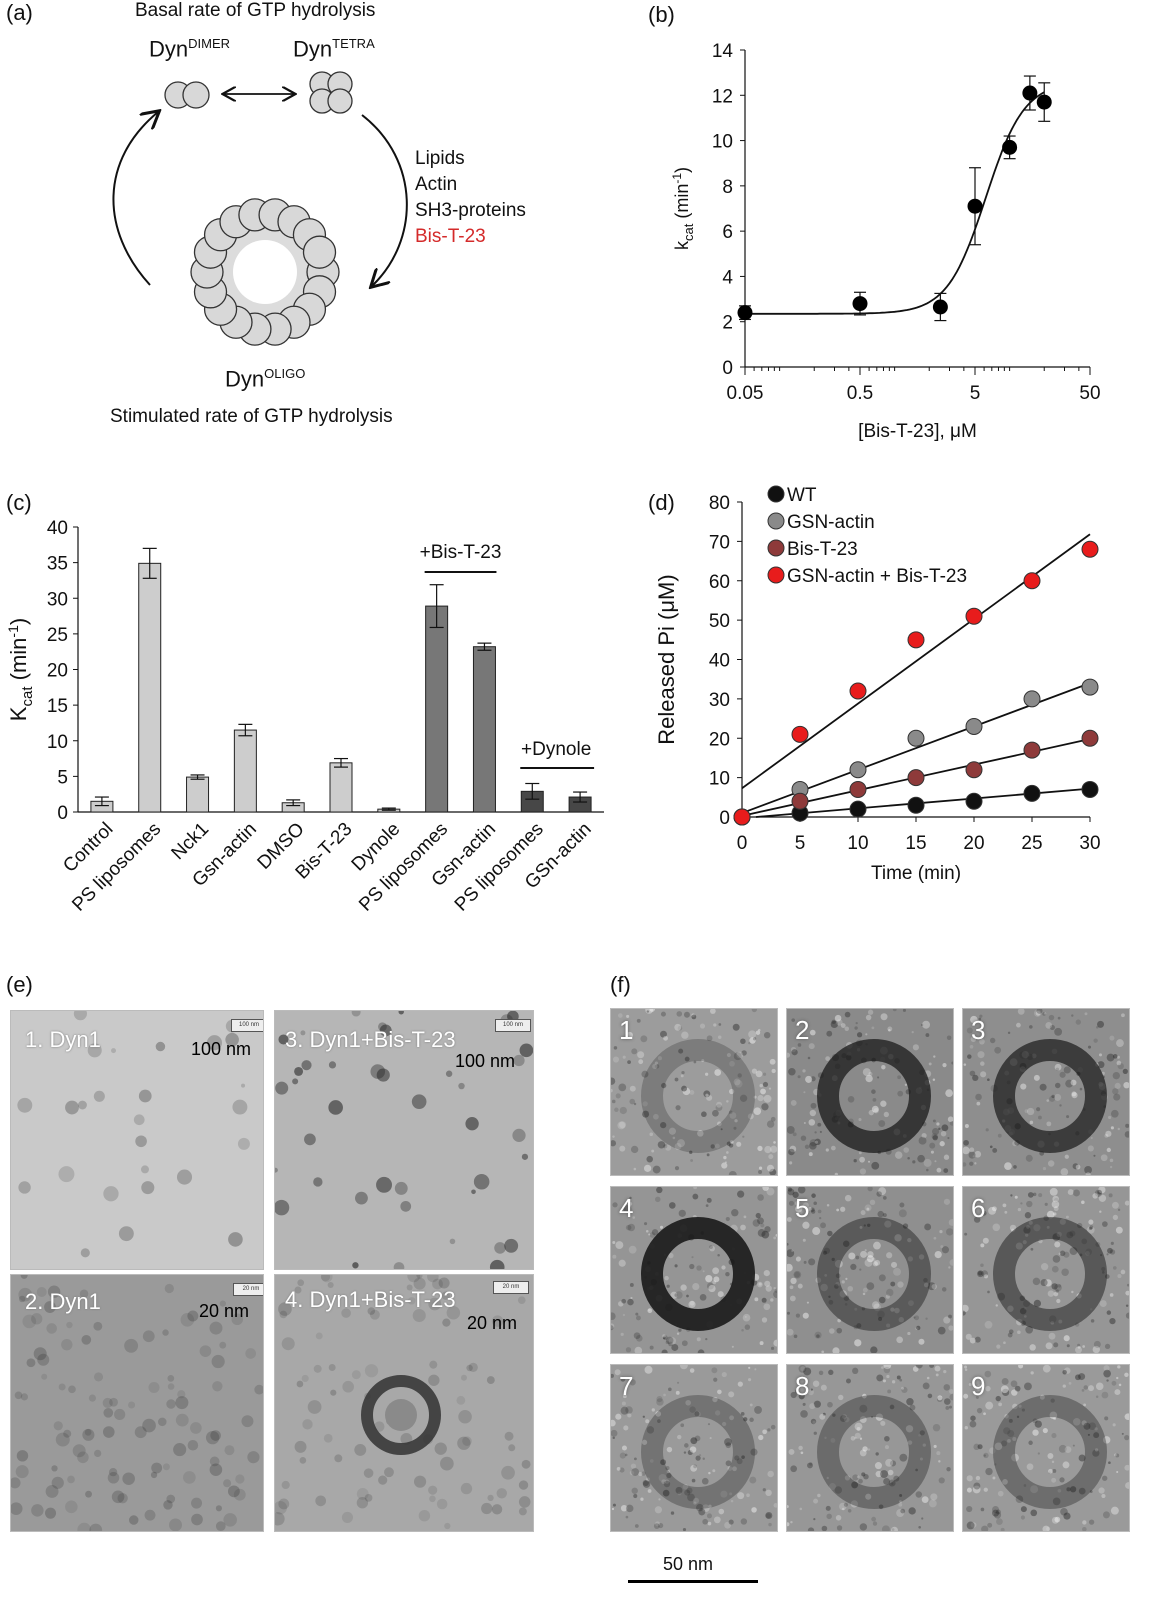 This screenshot has width=1154, height=1601. What do you see at coordinates (492, 1323) in the screenshot?
I see `em-tile-4-scale: 20 nm` at bounding box center [492, 1323].